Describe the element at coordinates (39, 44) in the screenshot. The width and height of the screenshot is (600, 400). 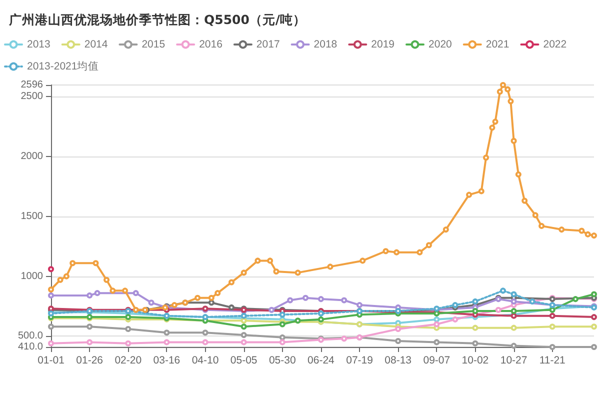
I see `legend-label: 2013` at that location.